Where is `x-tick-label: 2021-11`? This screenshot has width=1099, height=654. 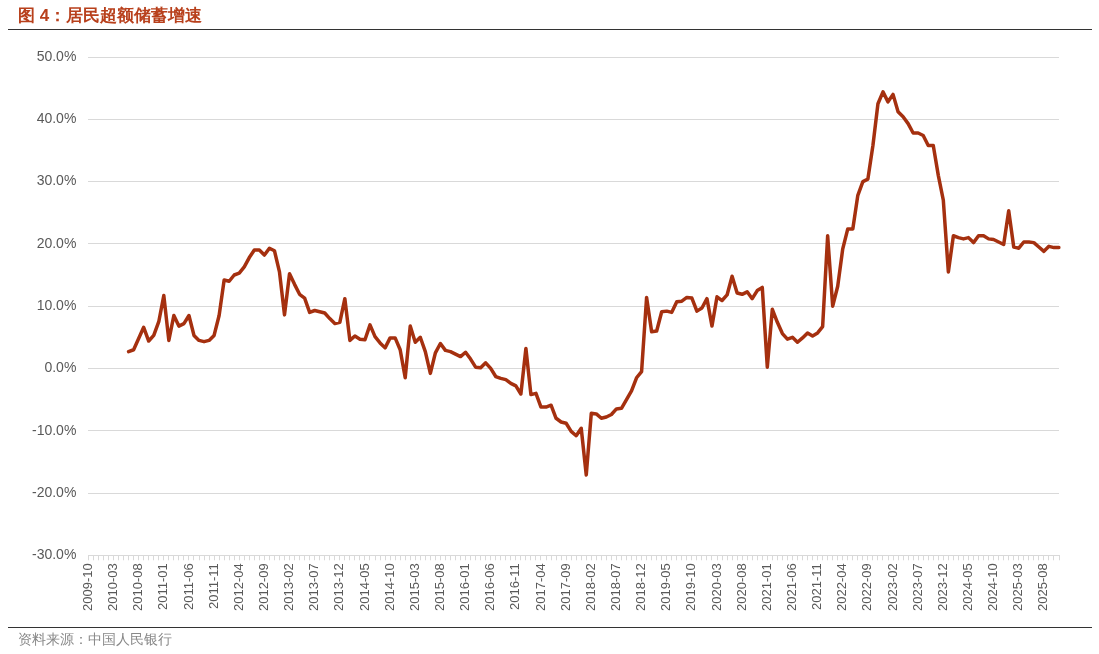 x-tick-label: 2021-11 is located at coordinates (817, 587).